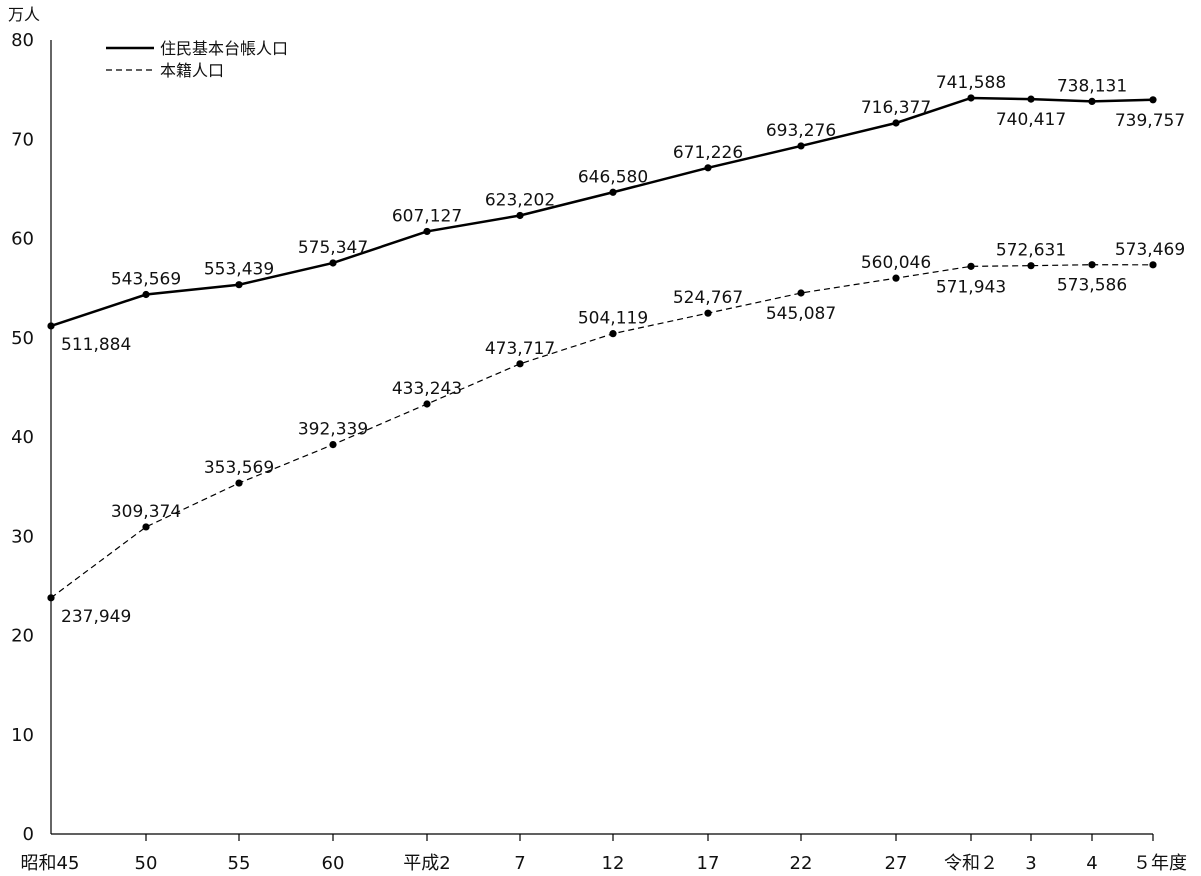 This screenshot has height=876, width=1201. Describe the element at coordinates (520, 200) in the screenshot. I see `data-label: 623,202` at that location.